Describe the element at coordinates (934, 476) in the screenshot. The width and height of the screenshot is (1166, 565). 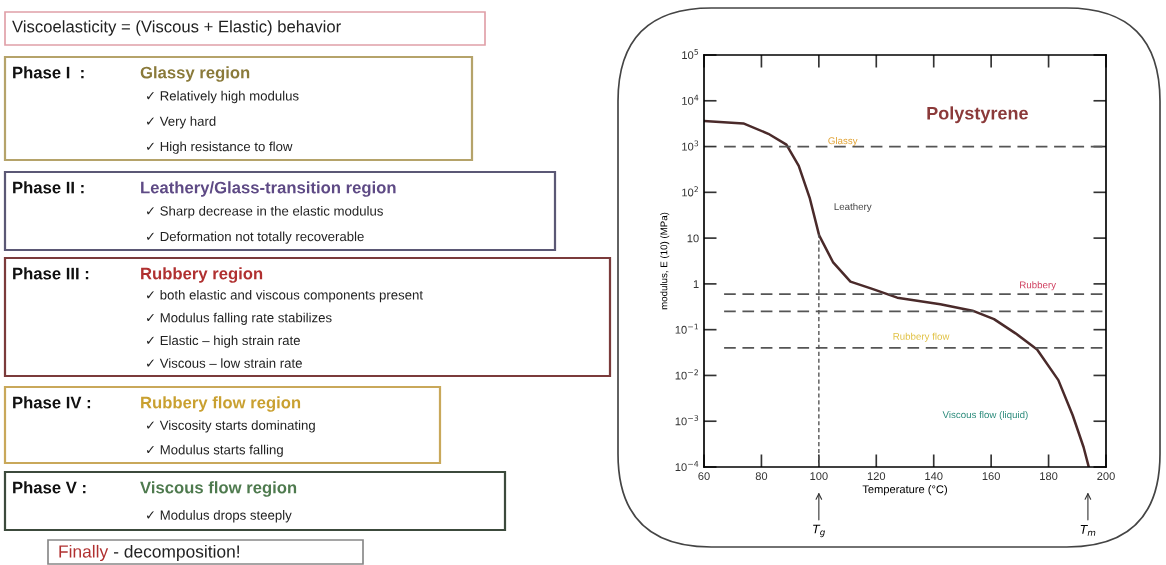
I see `x-tick-label: 140` at that location.